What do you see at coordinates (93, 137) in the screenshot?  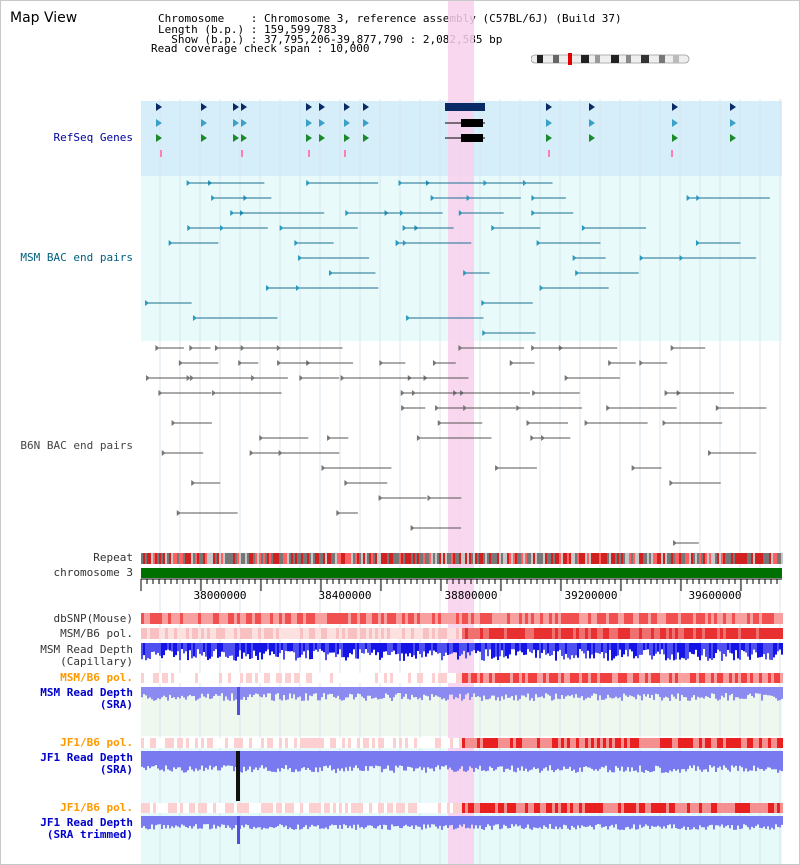 I see `track-label-refseq-genes: RefSeq Genes` at bounding box center [93, 137].